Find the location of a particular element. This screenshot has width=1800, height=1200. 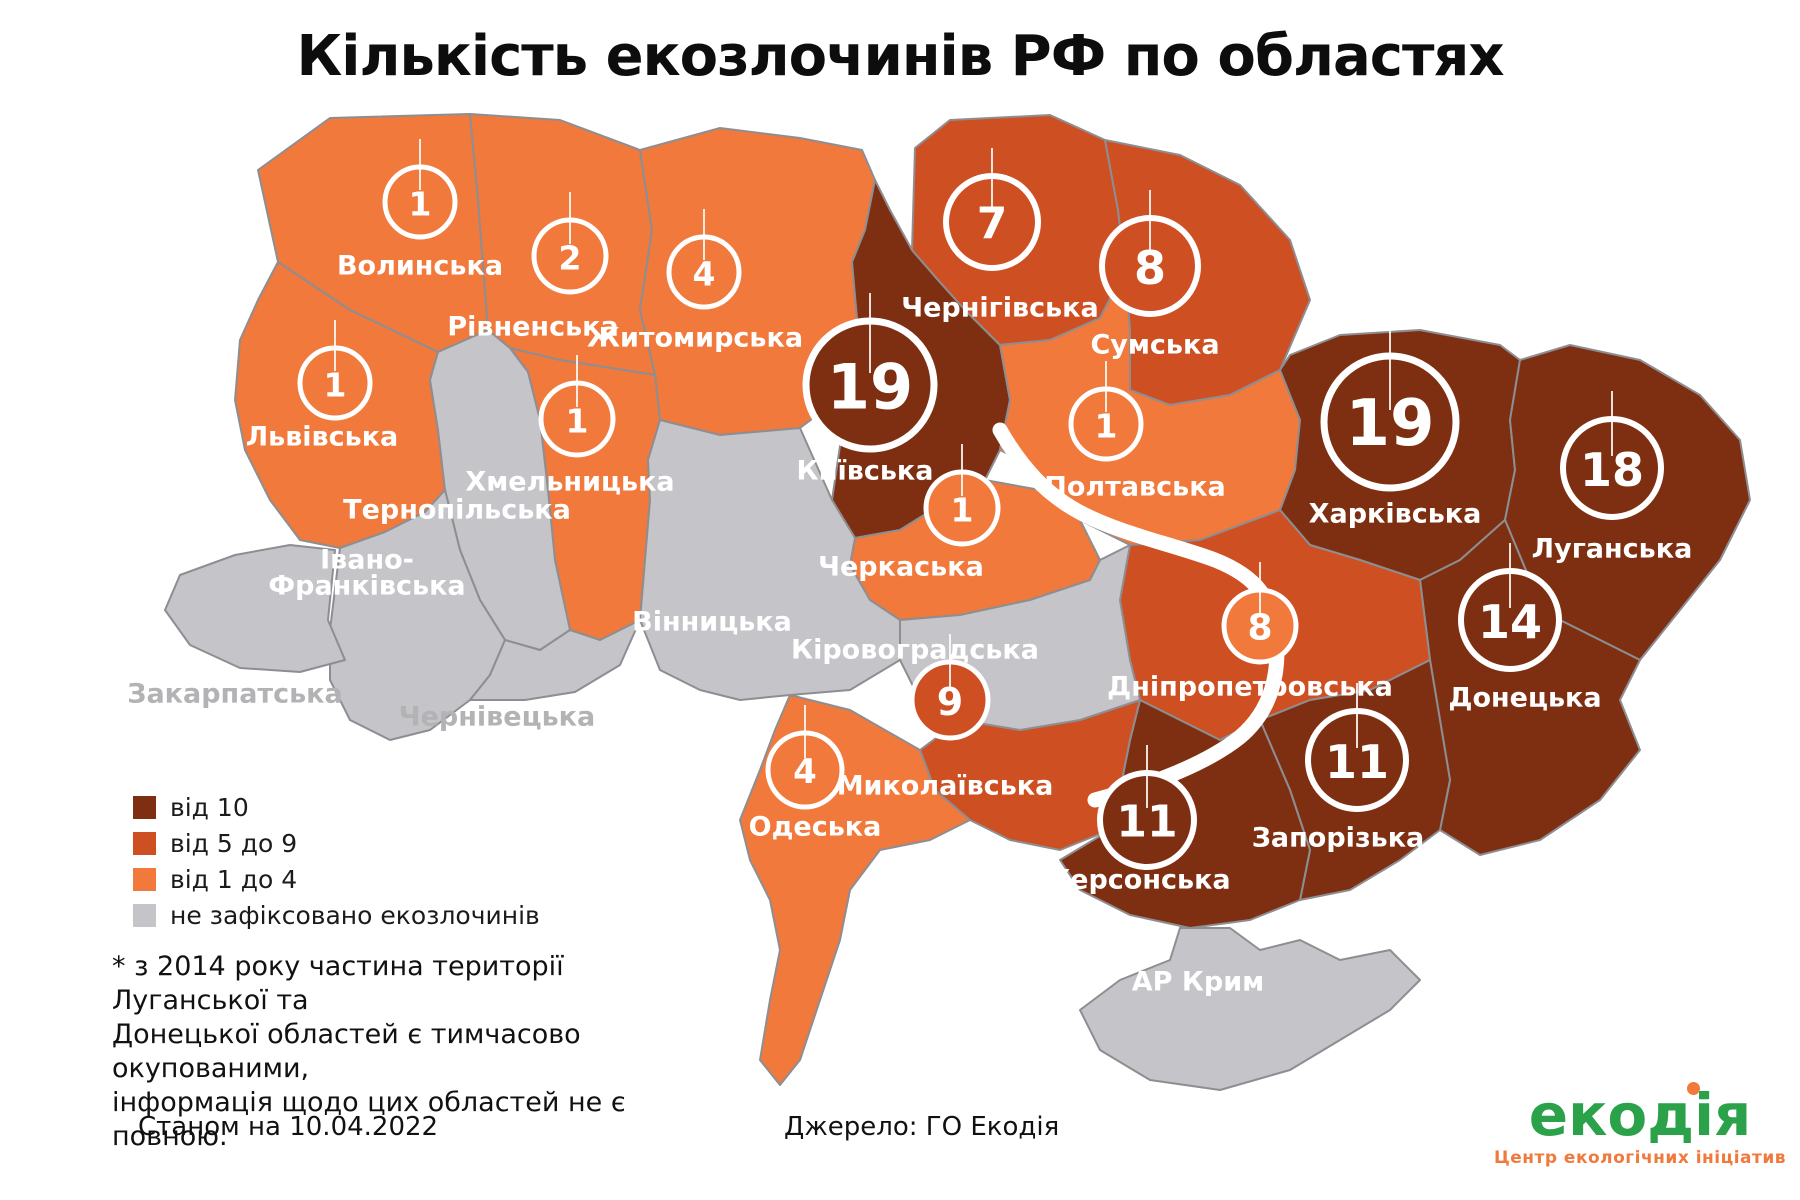

label-lvivska: Львівська is located at coordinates (322, 437).